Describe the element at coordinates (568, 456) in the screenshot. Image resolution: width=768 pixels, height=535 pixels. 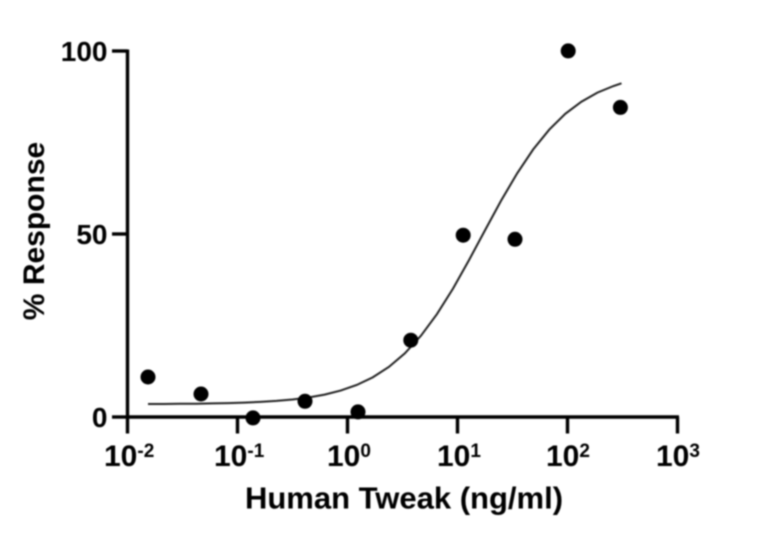
I see `svg-text: 10²` at that location.